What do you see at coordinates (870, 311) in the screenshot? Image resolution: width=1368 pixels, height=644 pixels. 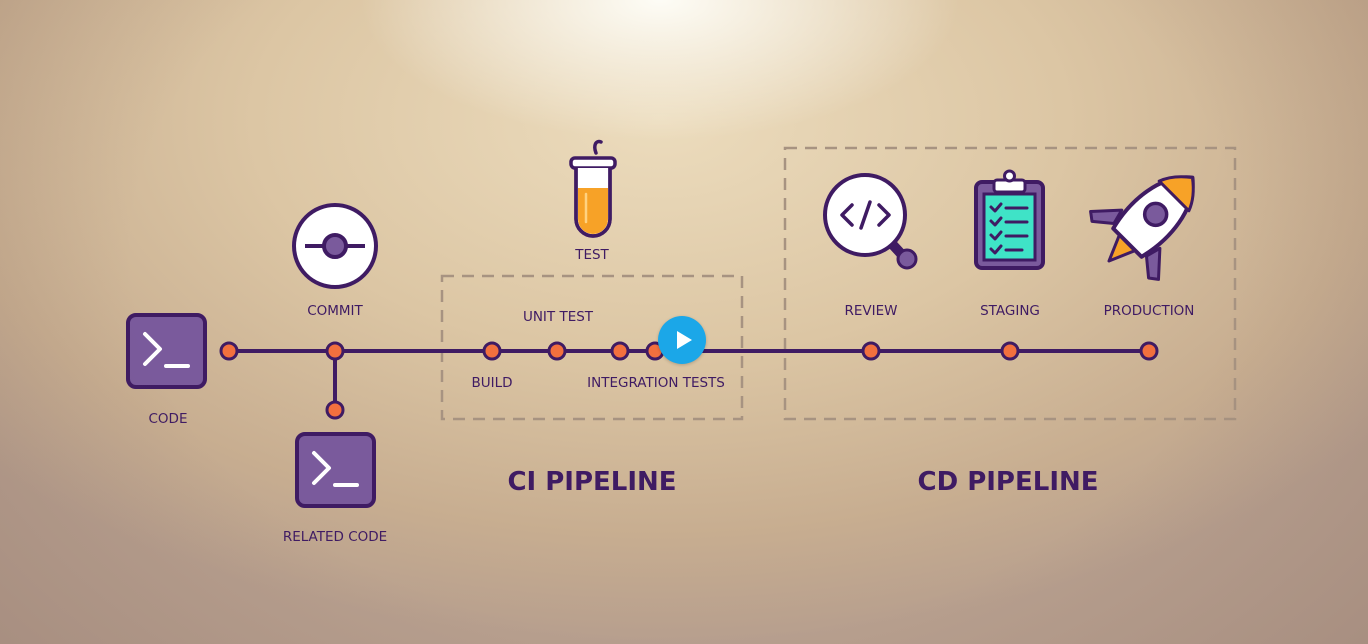 I see `label-review: REVIEW` at bounding box center [870, 311].